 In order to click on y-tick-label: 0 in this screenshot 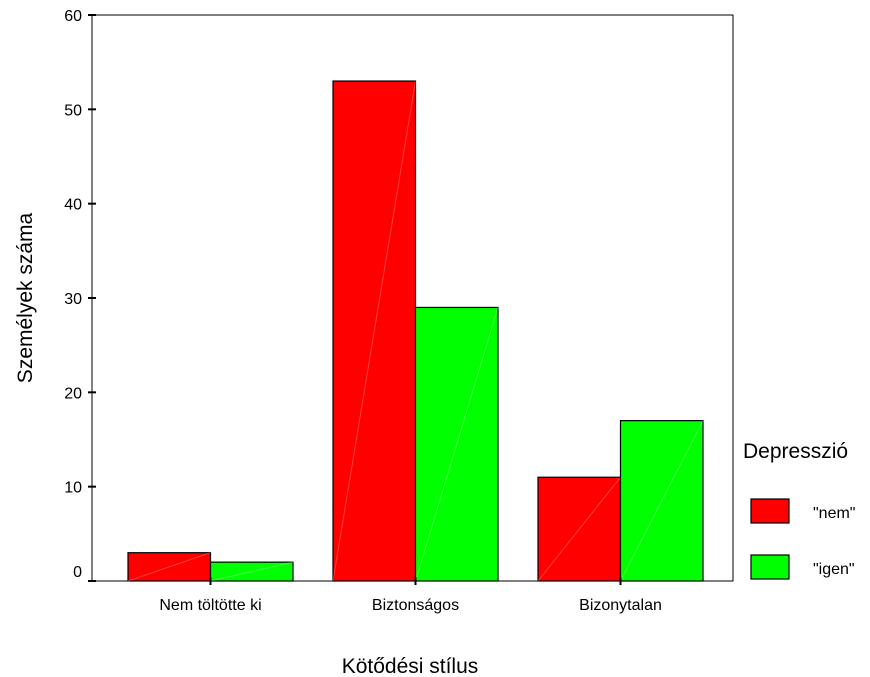, I will do `click(77, 572)`.